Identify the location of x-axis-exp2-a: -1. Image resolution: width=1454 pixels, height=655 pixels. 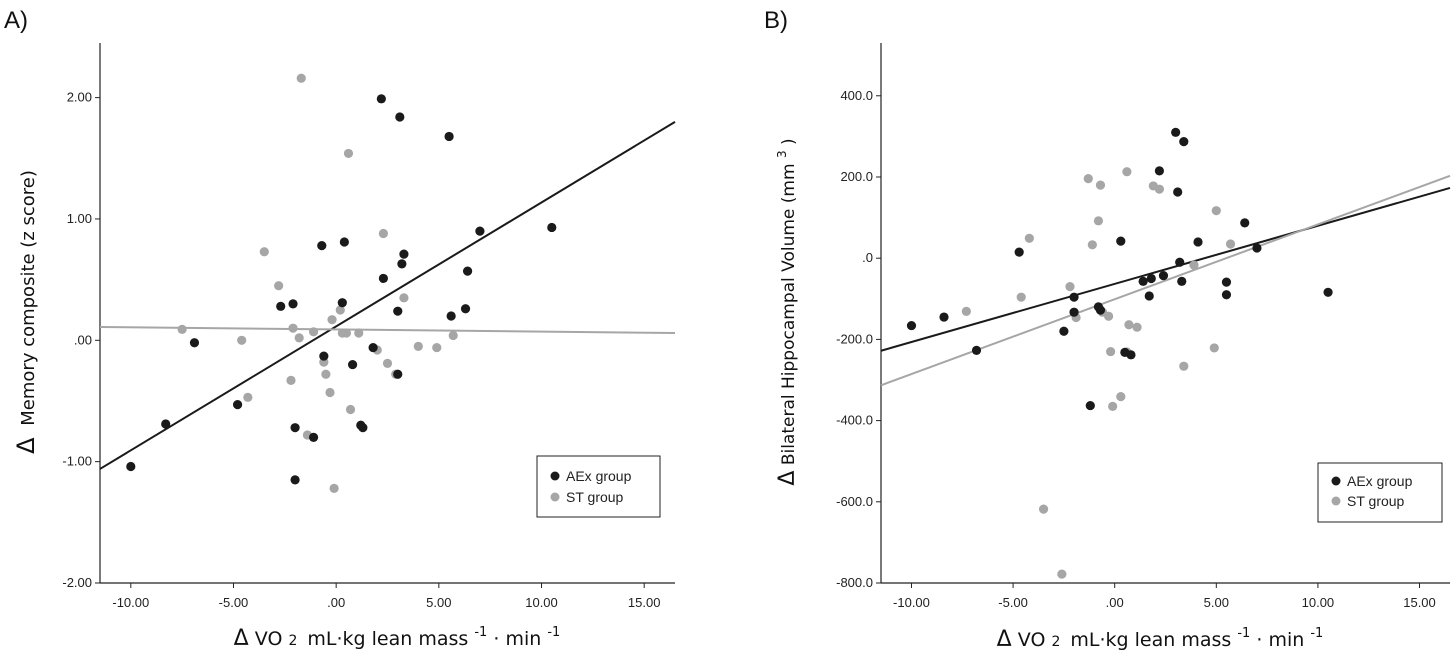
(553, 632).